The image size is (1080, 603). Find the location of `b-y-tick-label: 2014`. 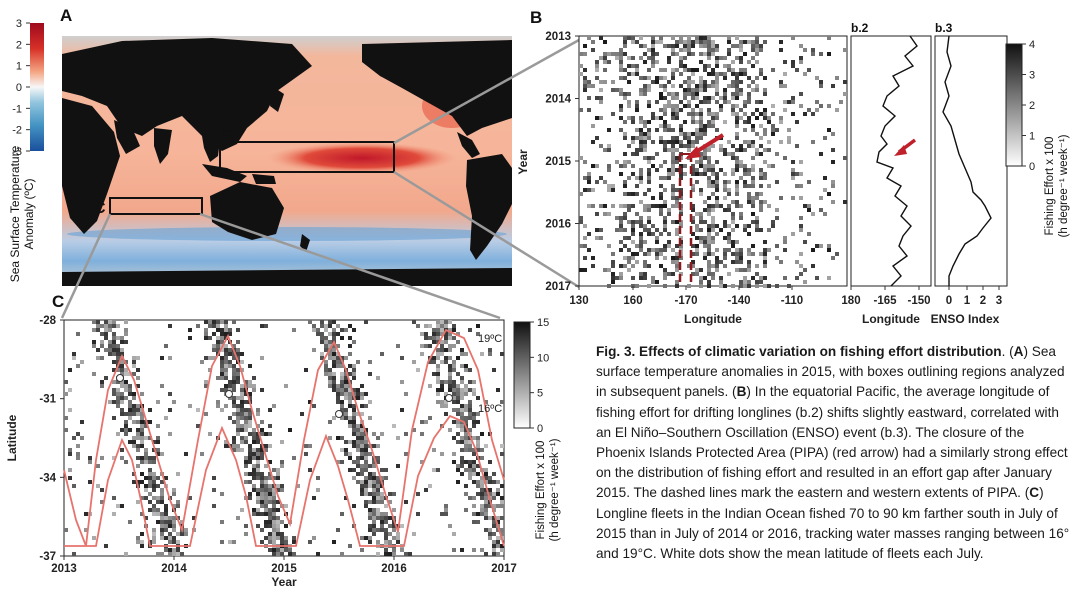

b-y-tick-label: 2014 is located at coordinates (558, 100).